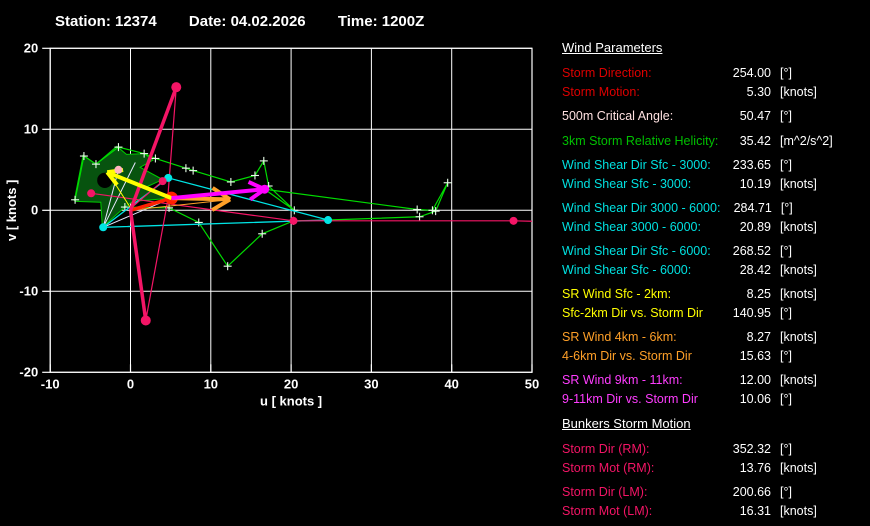 The width and height of the screenshot is (870, 526). Describe the element at coordinates (619, 337) in the screenshot. I see `parameter-label: SR Wind 4km - 6km:` at that location.